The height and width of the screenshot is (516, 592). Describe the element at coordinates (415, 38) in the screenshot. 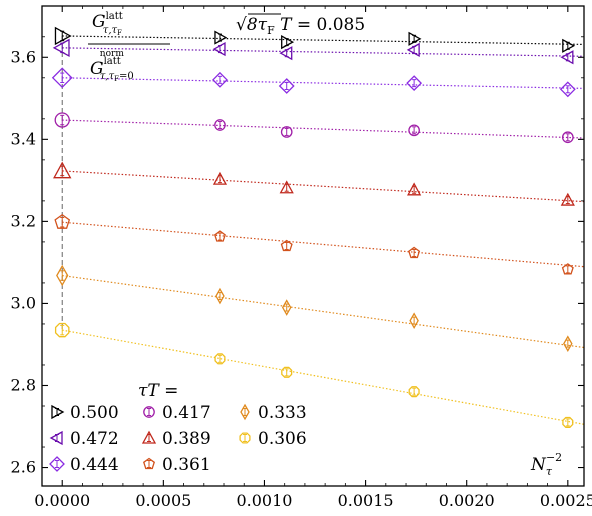

I see `data-point-0.500-3` at that location.